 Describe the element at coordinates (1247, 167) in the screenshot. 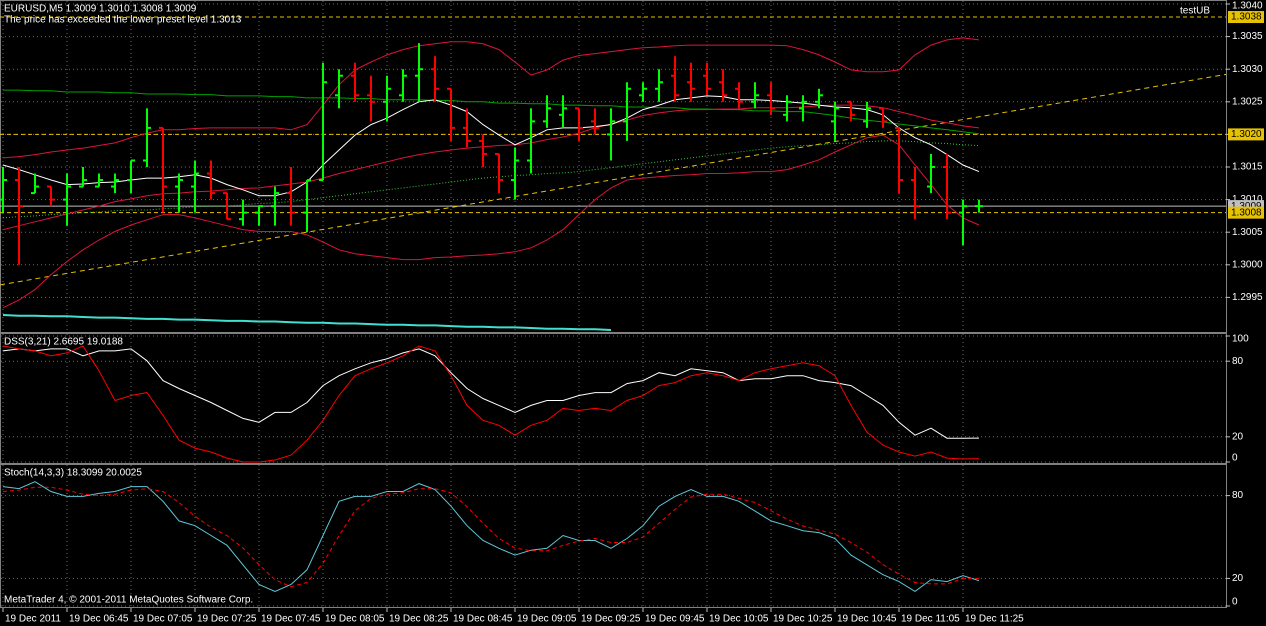

I see `y-tick-label: 1.3015` at that location.